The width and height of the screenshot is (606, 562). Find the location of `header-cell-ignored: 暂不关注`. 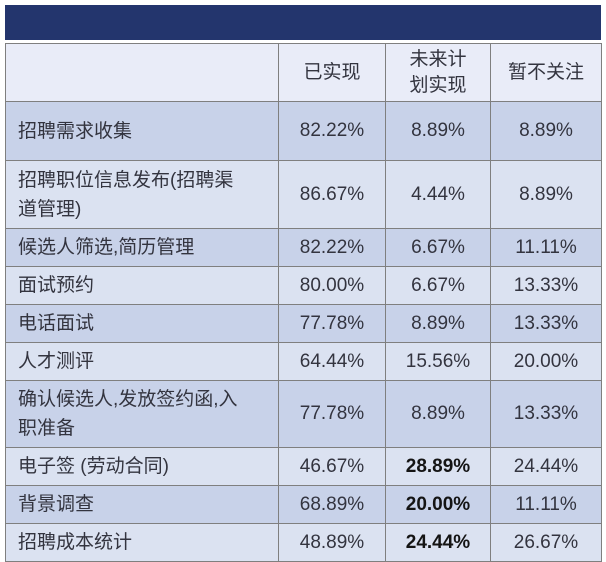

header-cell-ignored: 暂不关注 is located at coordinates (546, 72).